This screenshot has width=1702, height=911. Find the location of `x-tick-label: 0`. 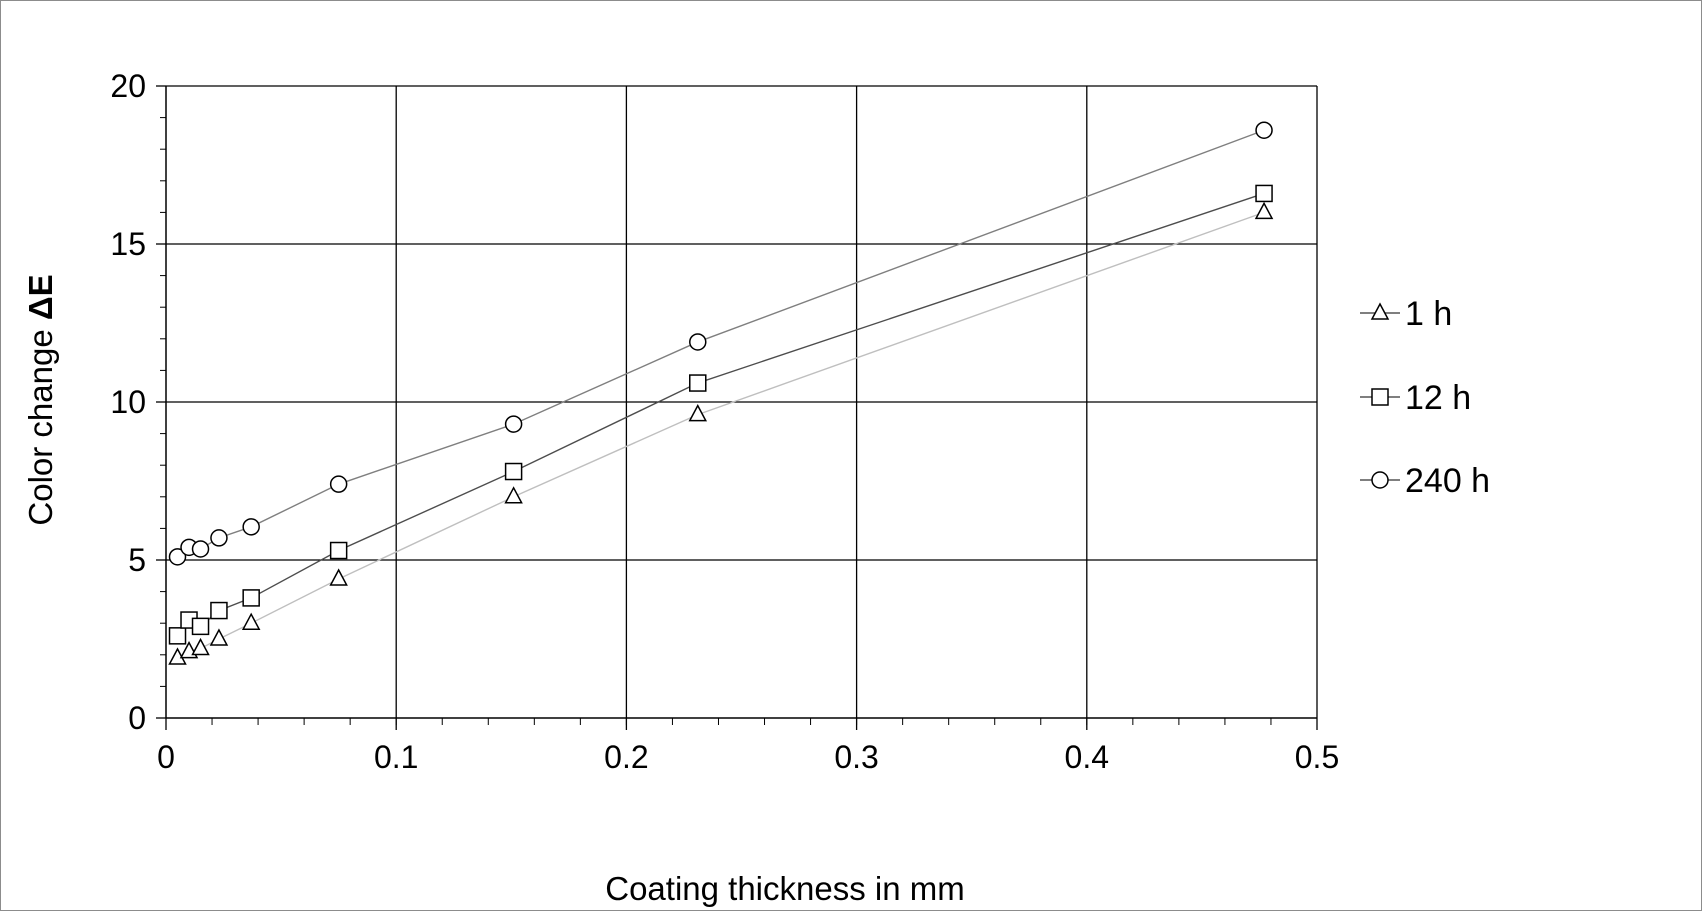

x-tick-label: 0 is located at coordinates (166, 757).